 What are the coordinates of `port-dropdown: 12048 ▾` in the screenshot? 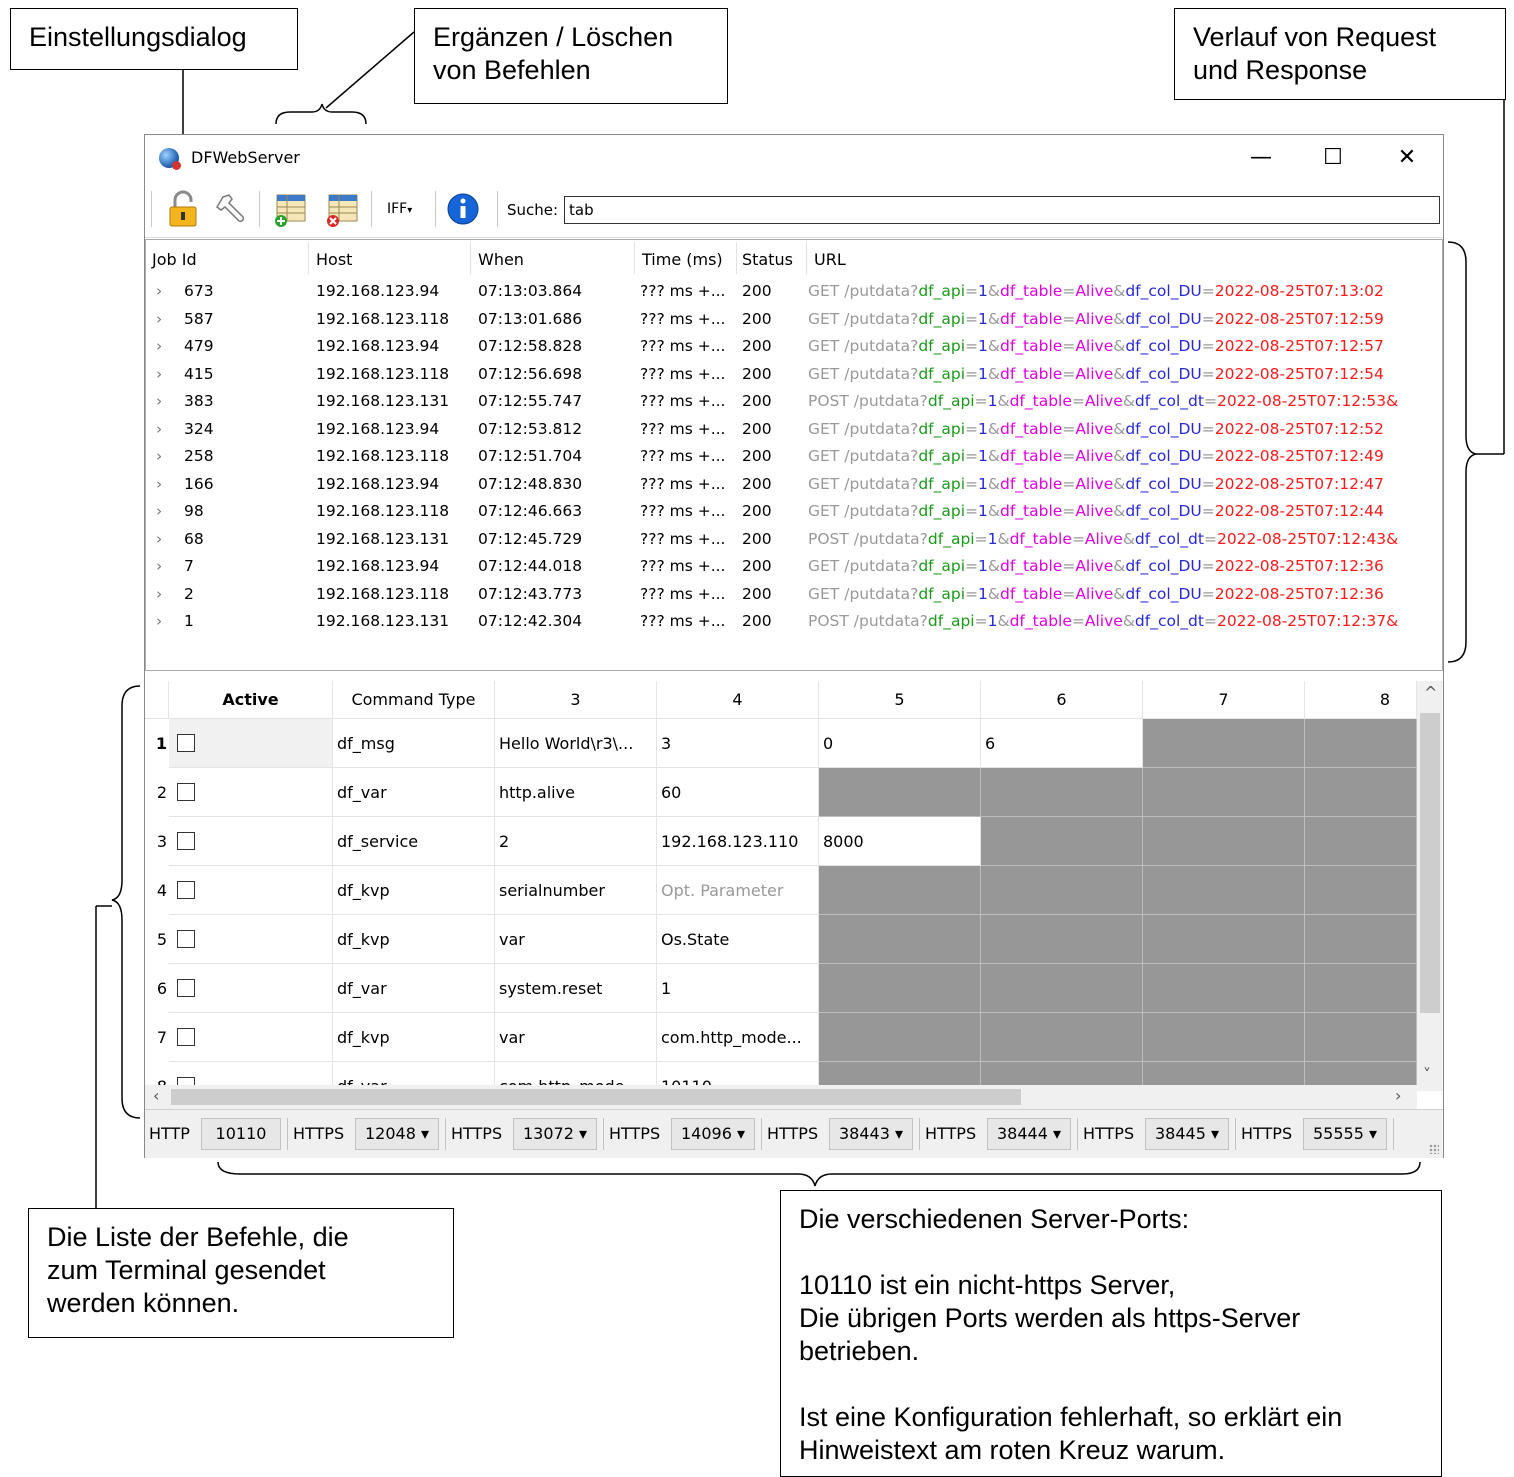 It's located at (397, 1134).